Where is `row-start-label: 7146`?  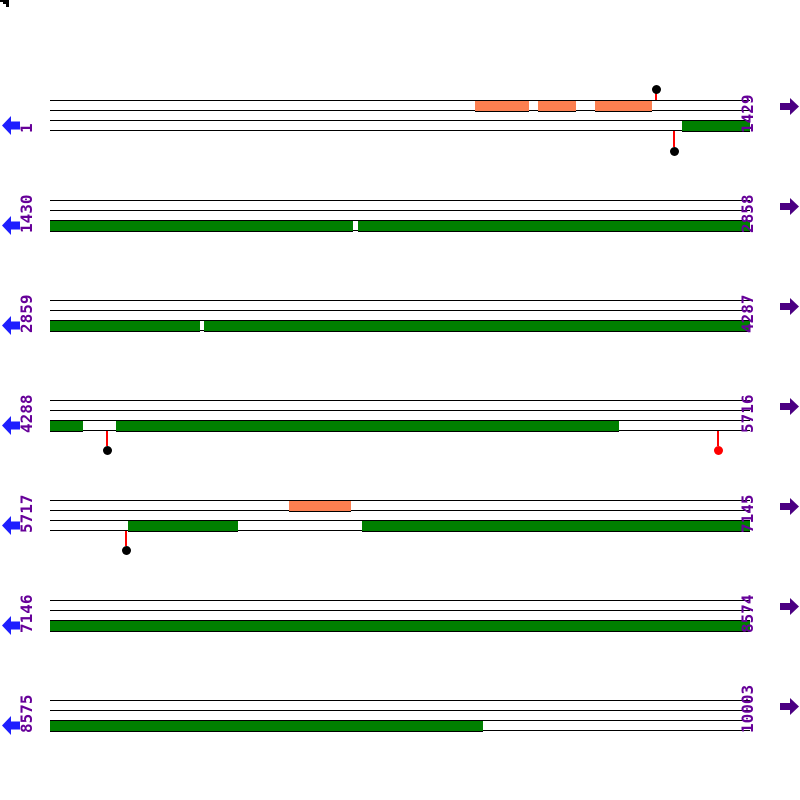 row-start-label: 7146 is located at coordinates (26, 613).